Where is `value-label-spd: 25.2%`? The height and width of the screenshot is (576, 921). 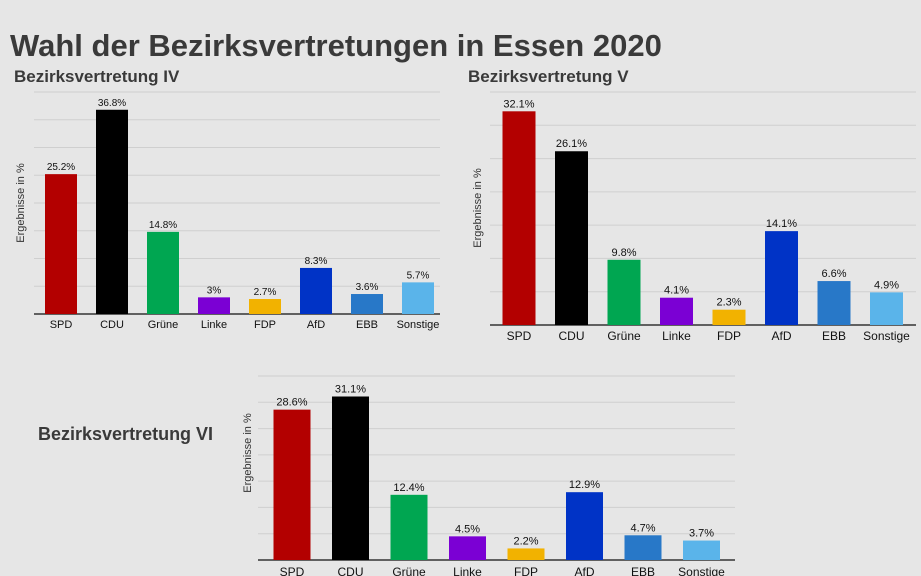 value-label-spd: 25.2% is located at coordinates (61, 167).